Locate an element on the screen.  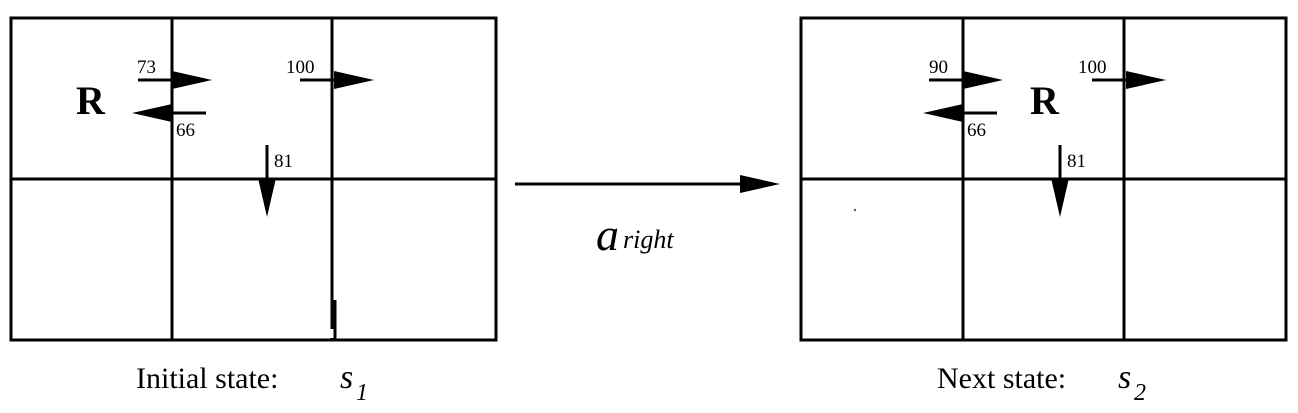
state-subscript: 2 is located at coordinates (1140, 393).